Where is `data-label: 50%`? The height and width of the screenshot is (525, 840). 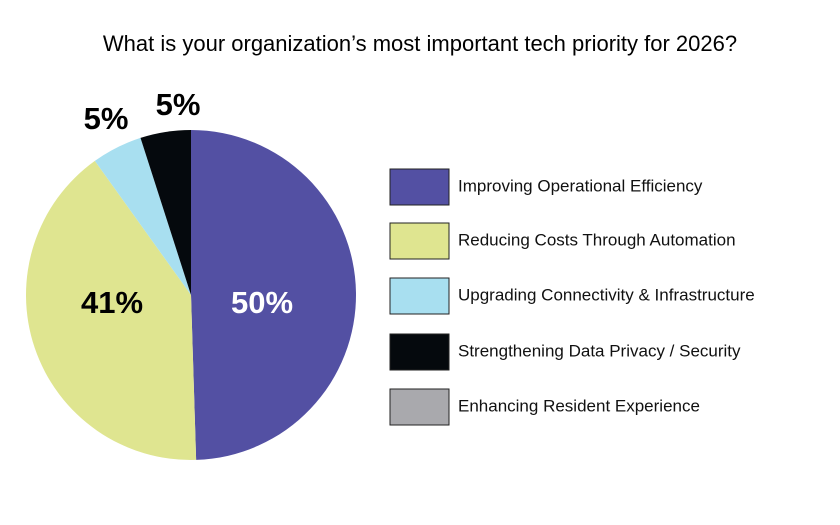 data-label: 50% is located at coordinates (262, 302).